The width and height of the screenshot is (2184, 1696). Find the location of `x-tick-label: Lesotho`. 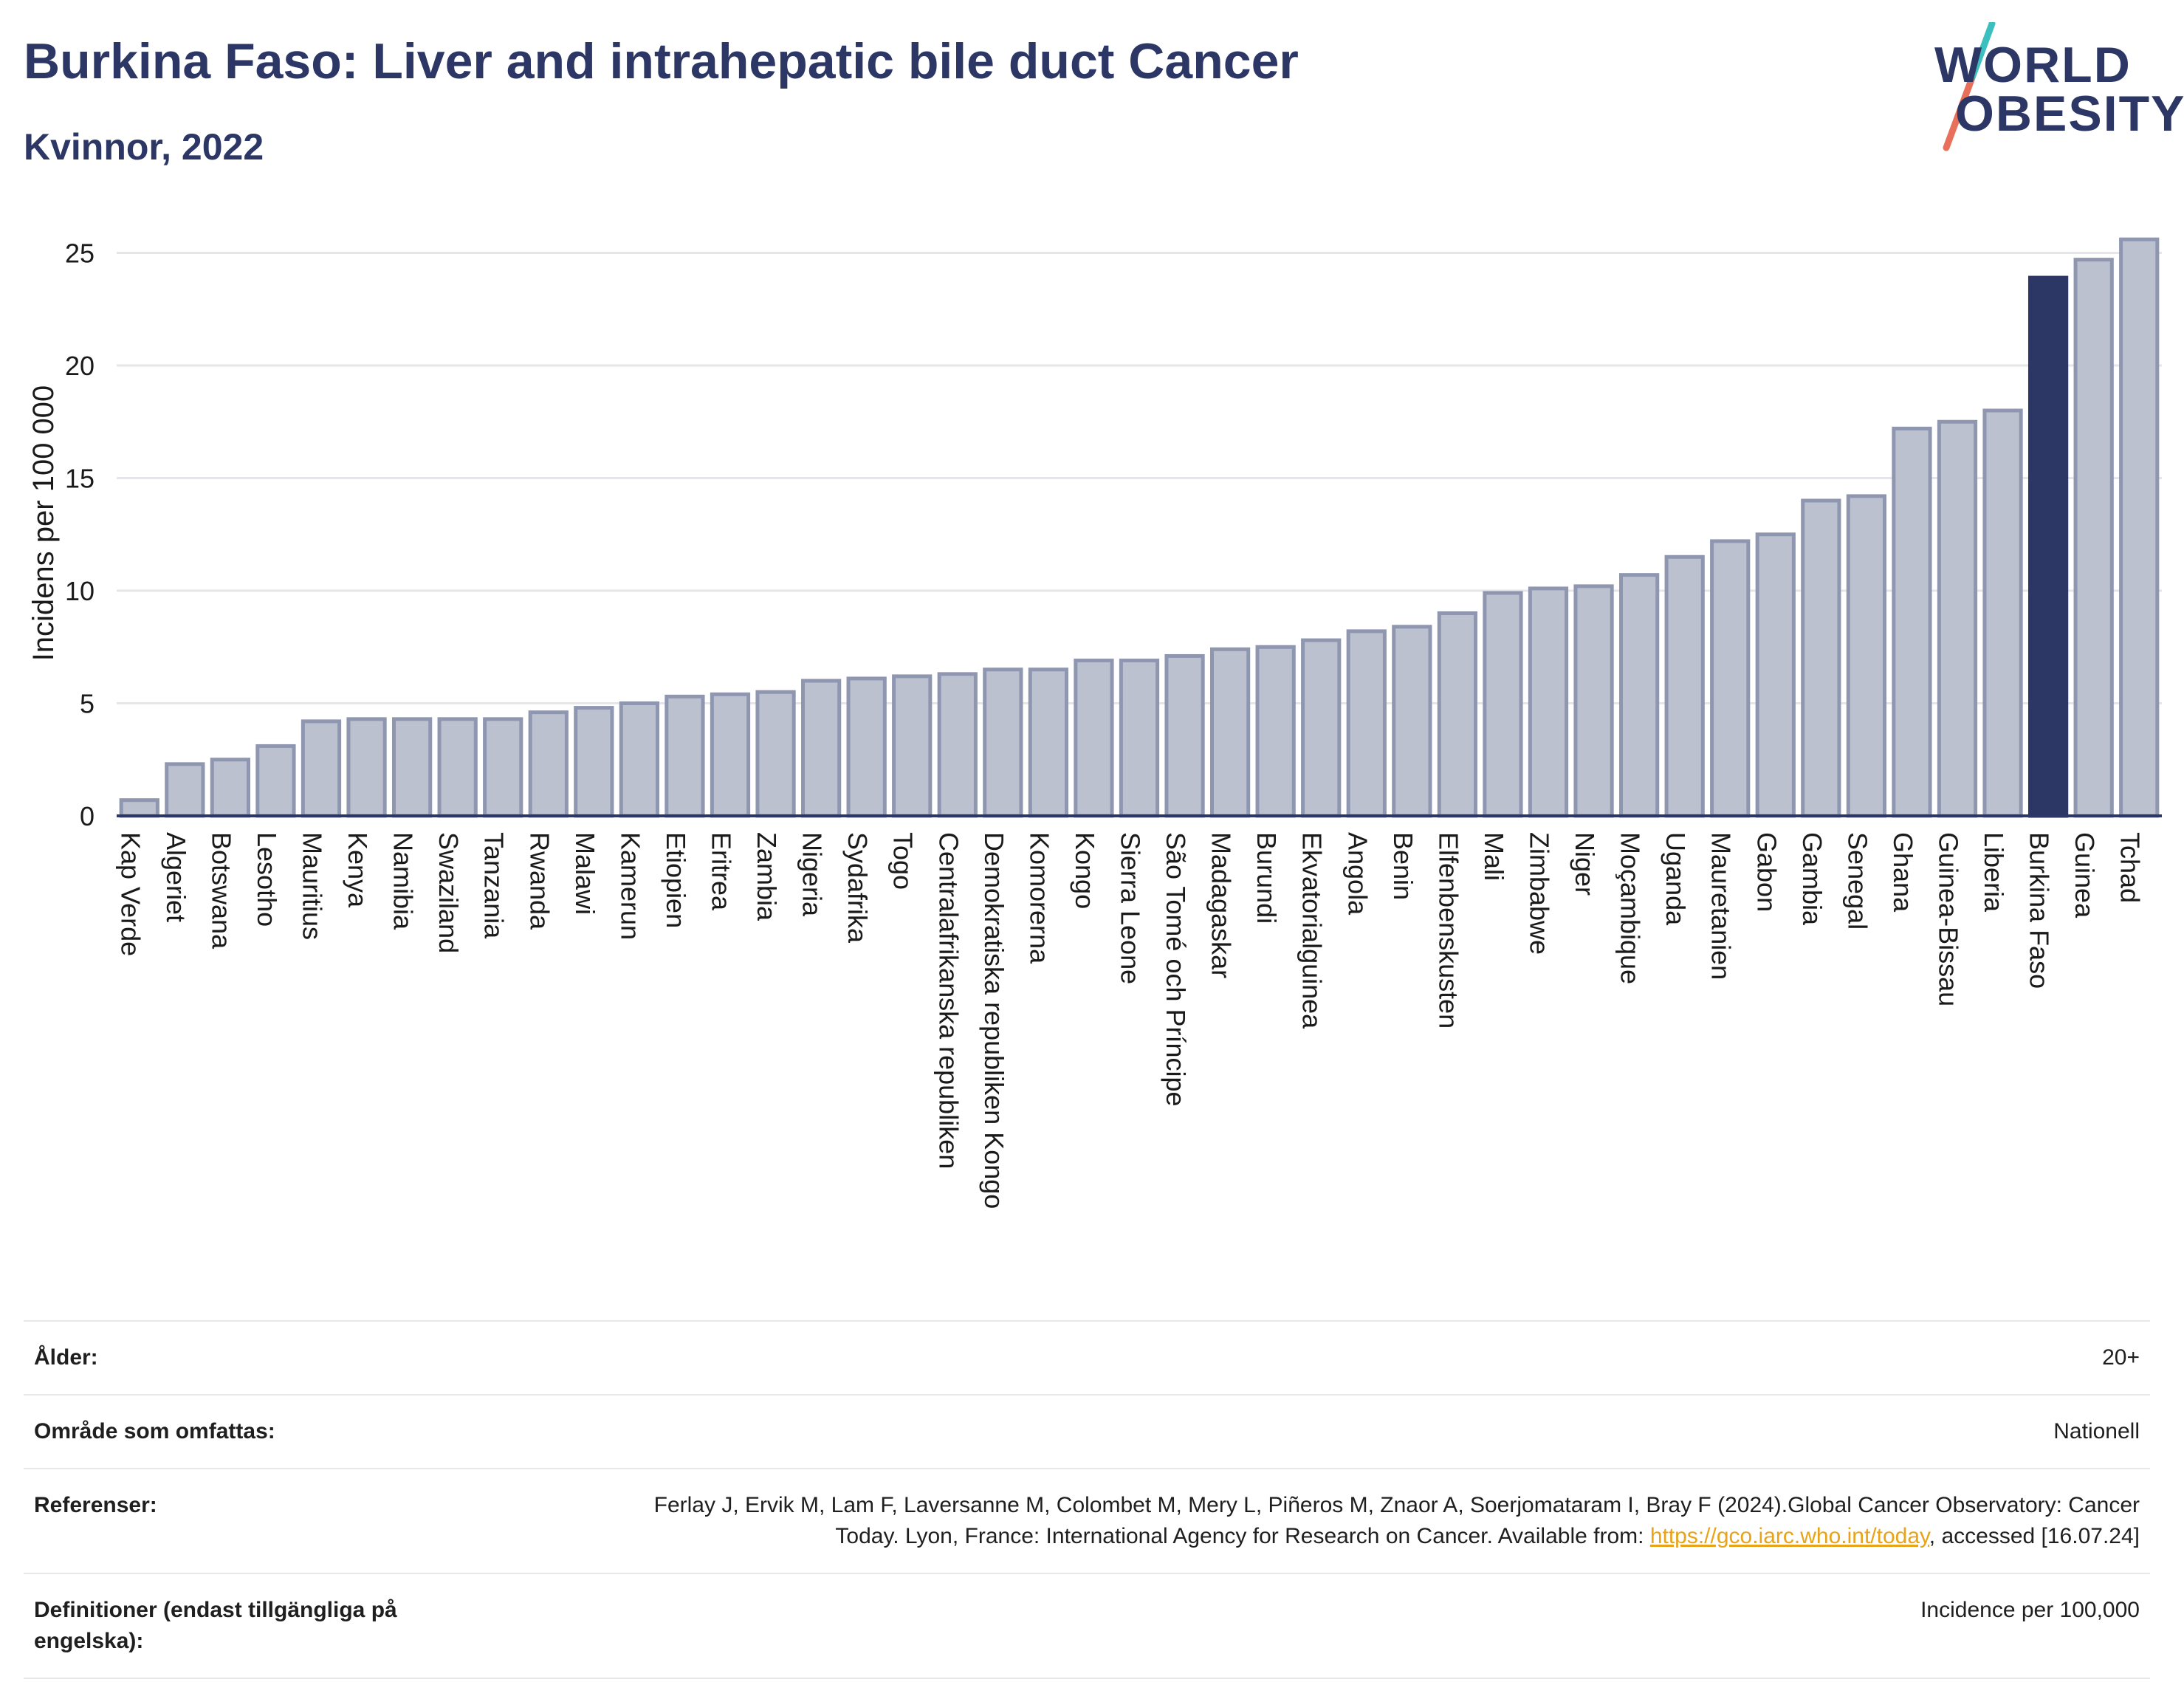

x-tick-label: Lesotho is located at coordinates (267, 880).